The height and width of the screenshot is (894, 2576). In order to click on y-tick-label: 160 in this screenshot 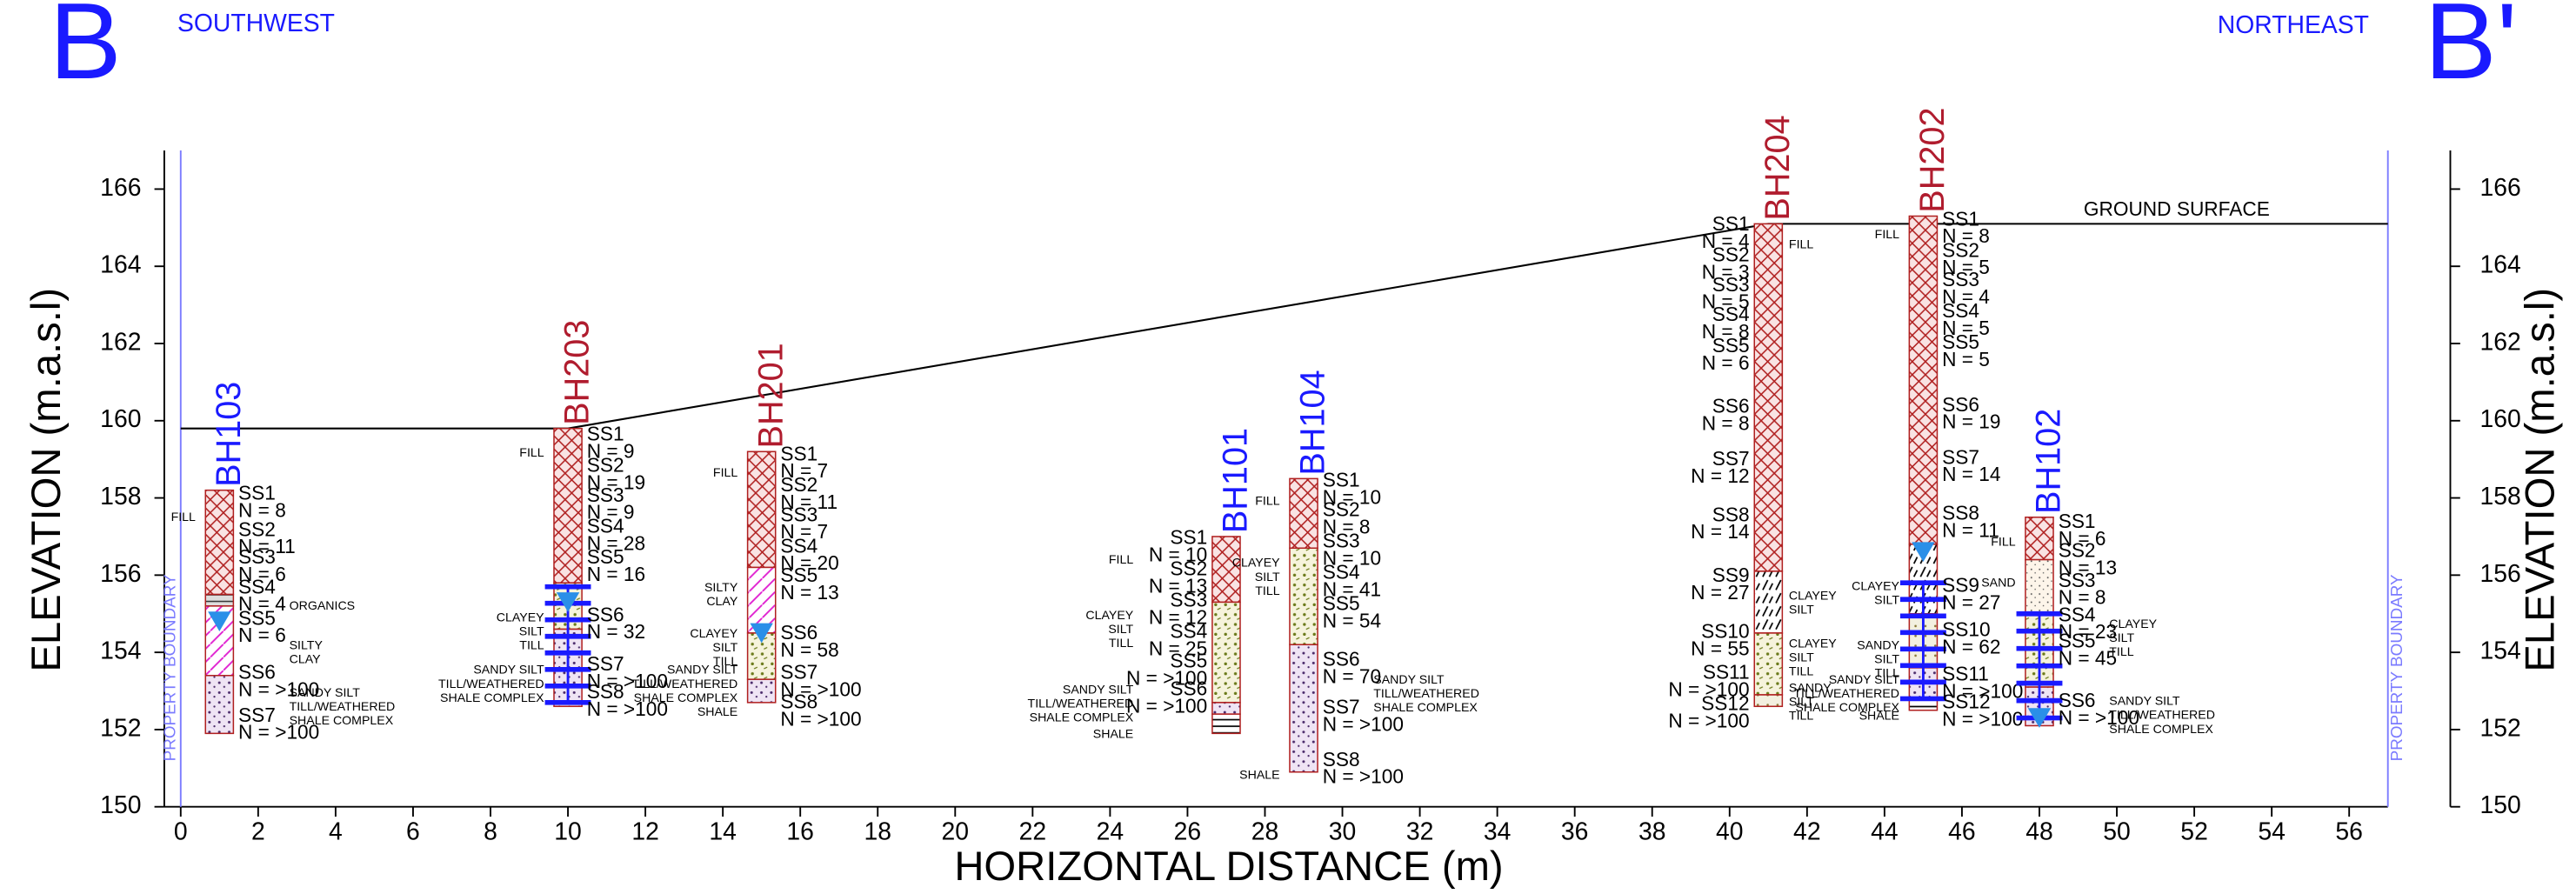, I will do `click(121, 419)`.